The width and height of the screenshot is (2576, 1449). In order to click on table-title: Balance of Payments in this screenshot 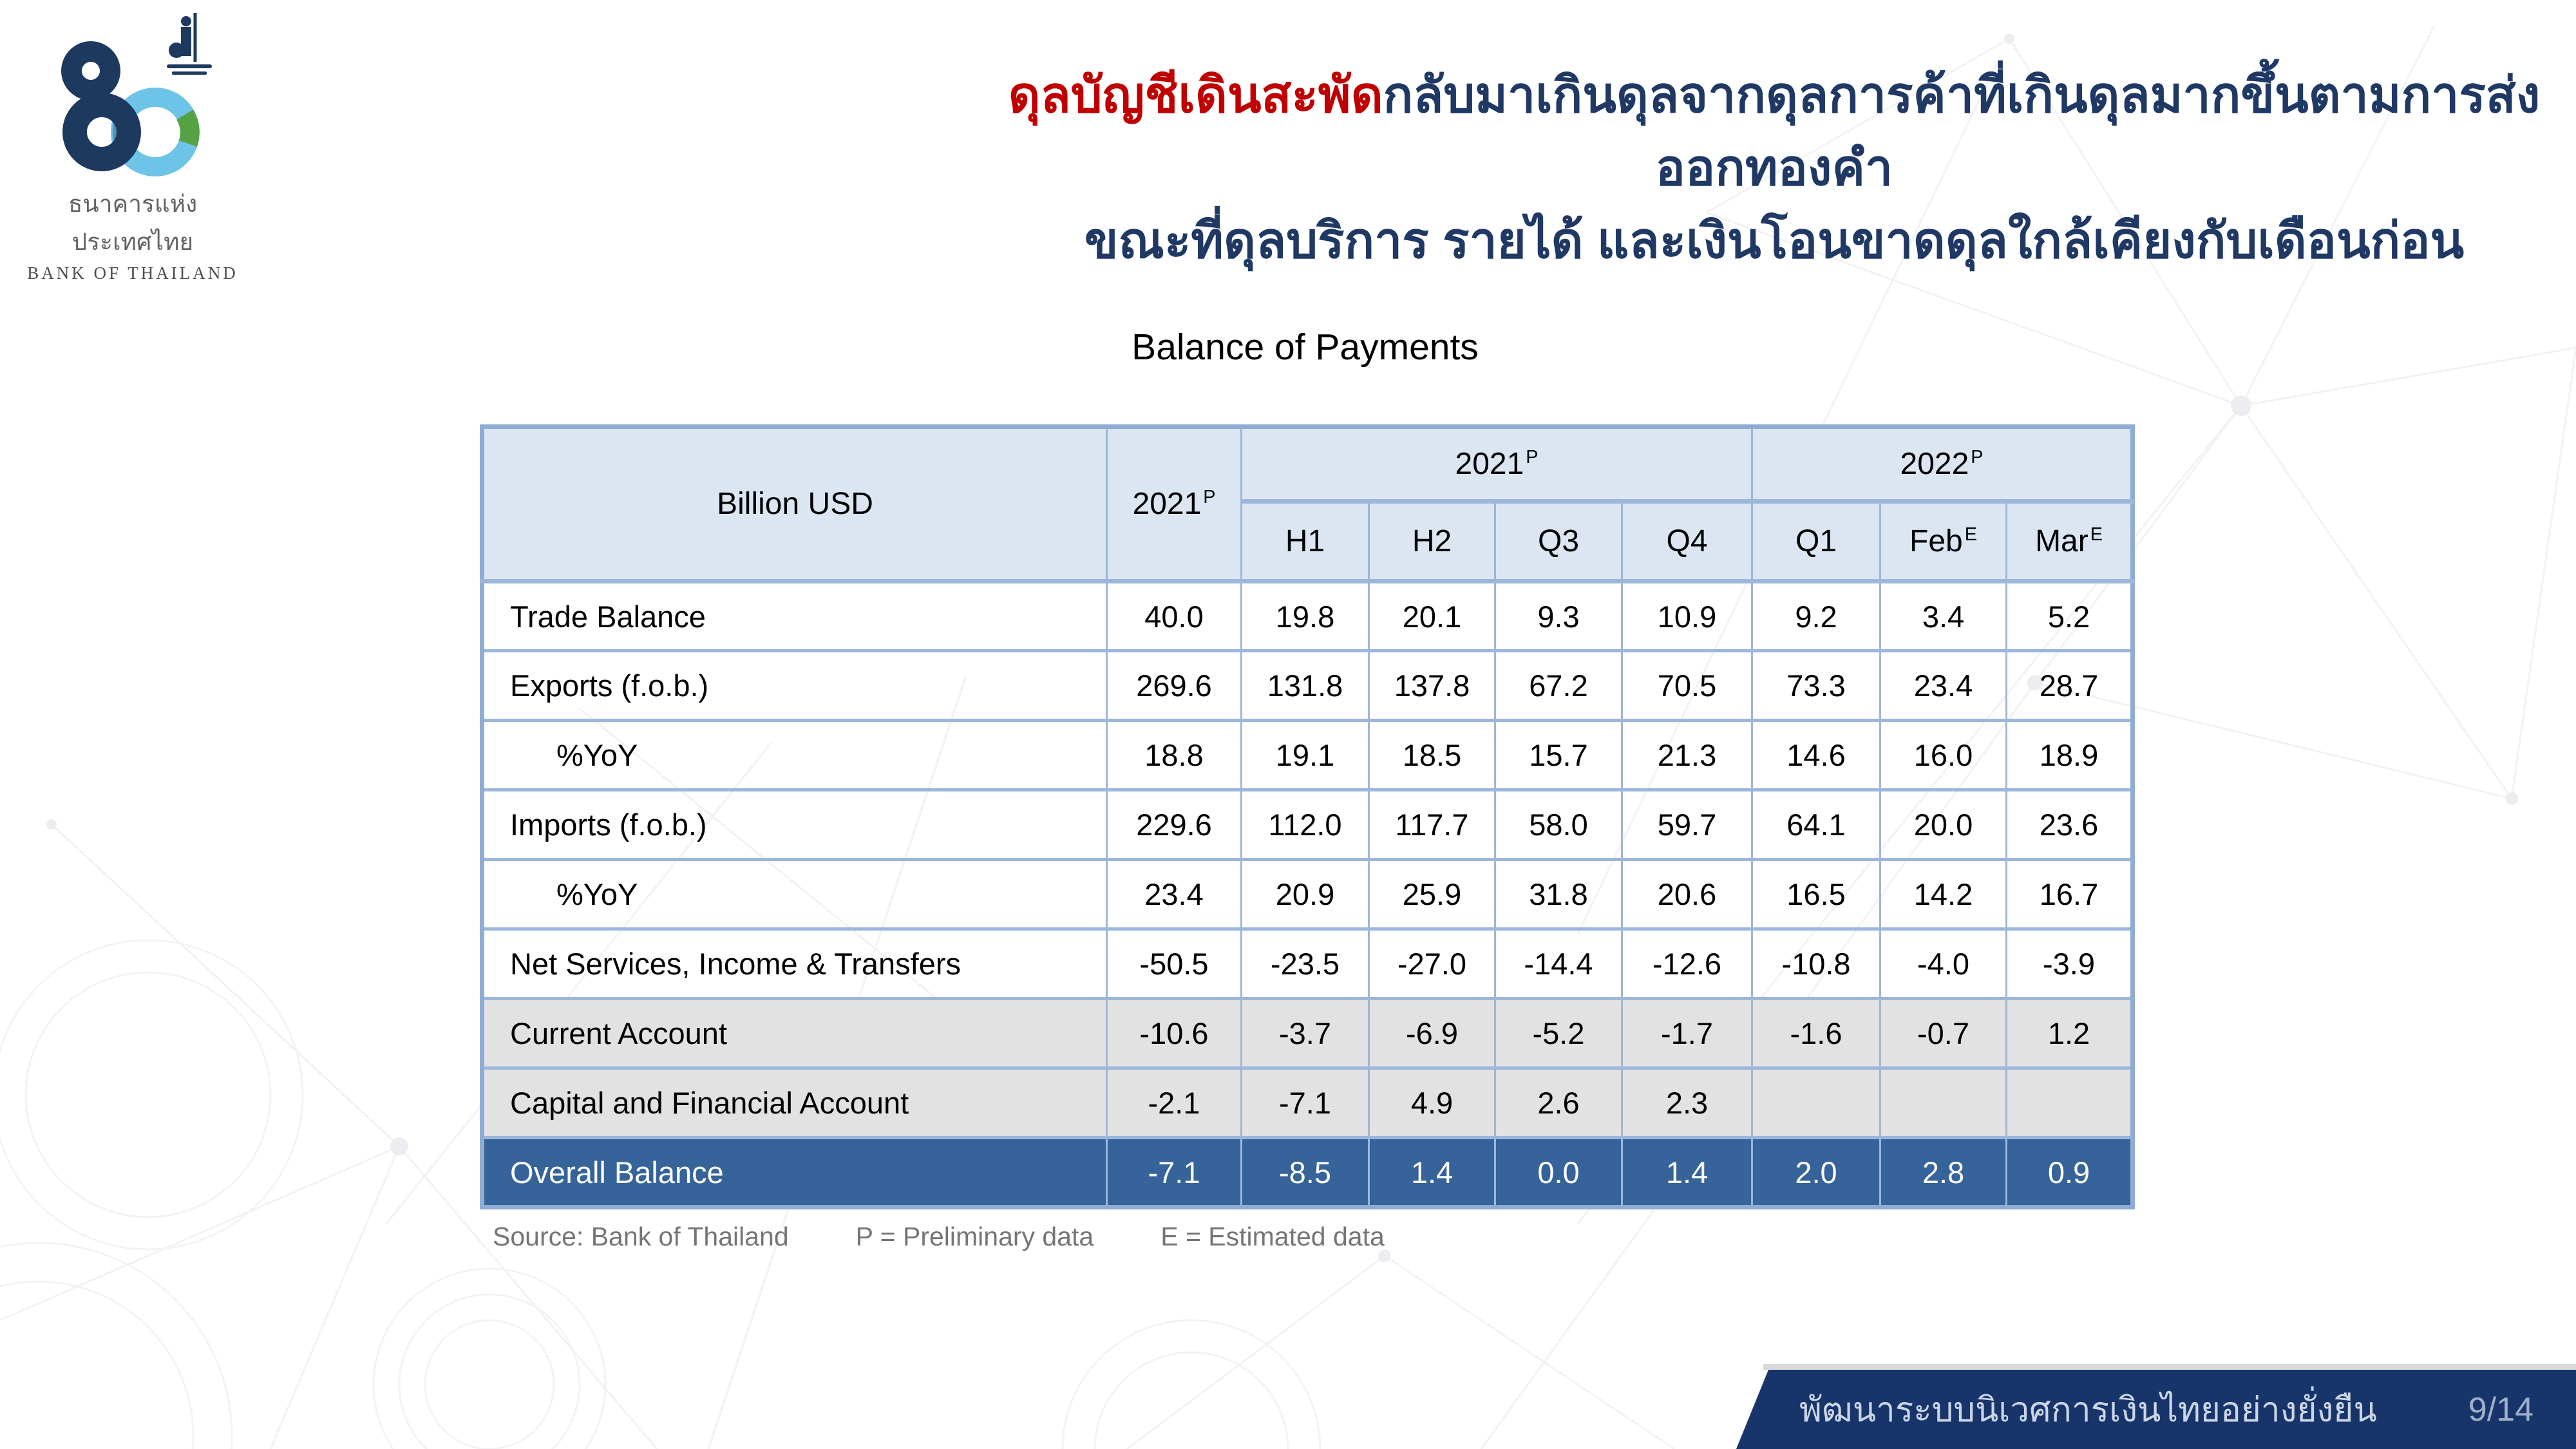, I will do `click(1305, 348)`.